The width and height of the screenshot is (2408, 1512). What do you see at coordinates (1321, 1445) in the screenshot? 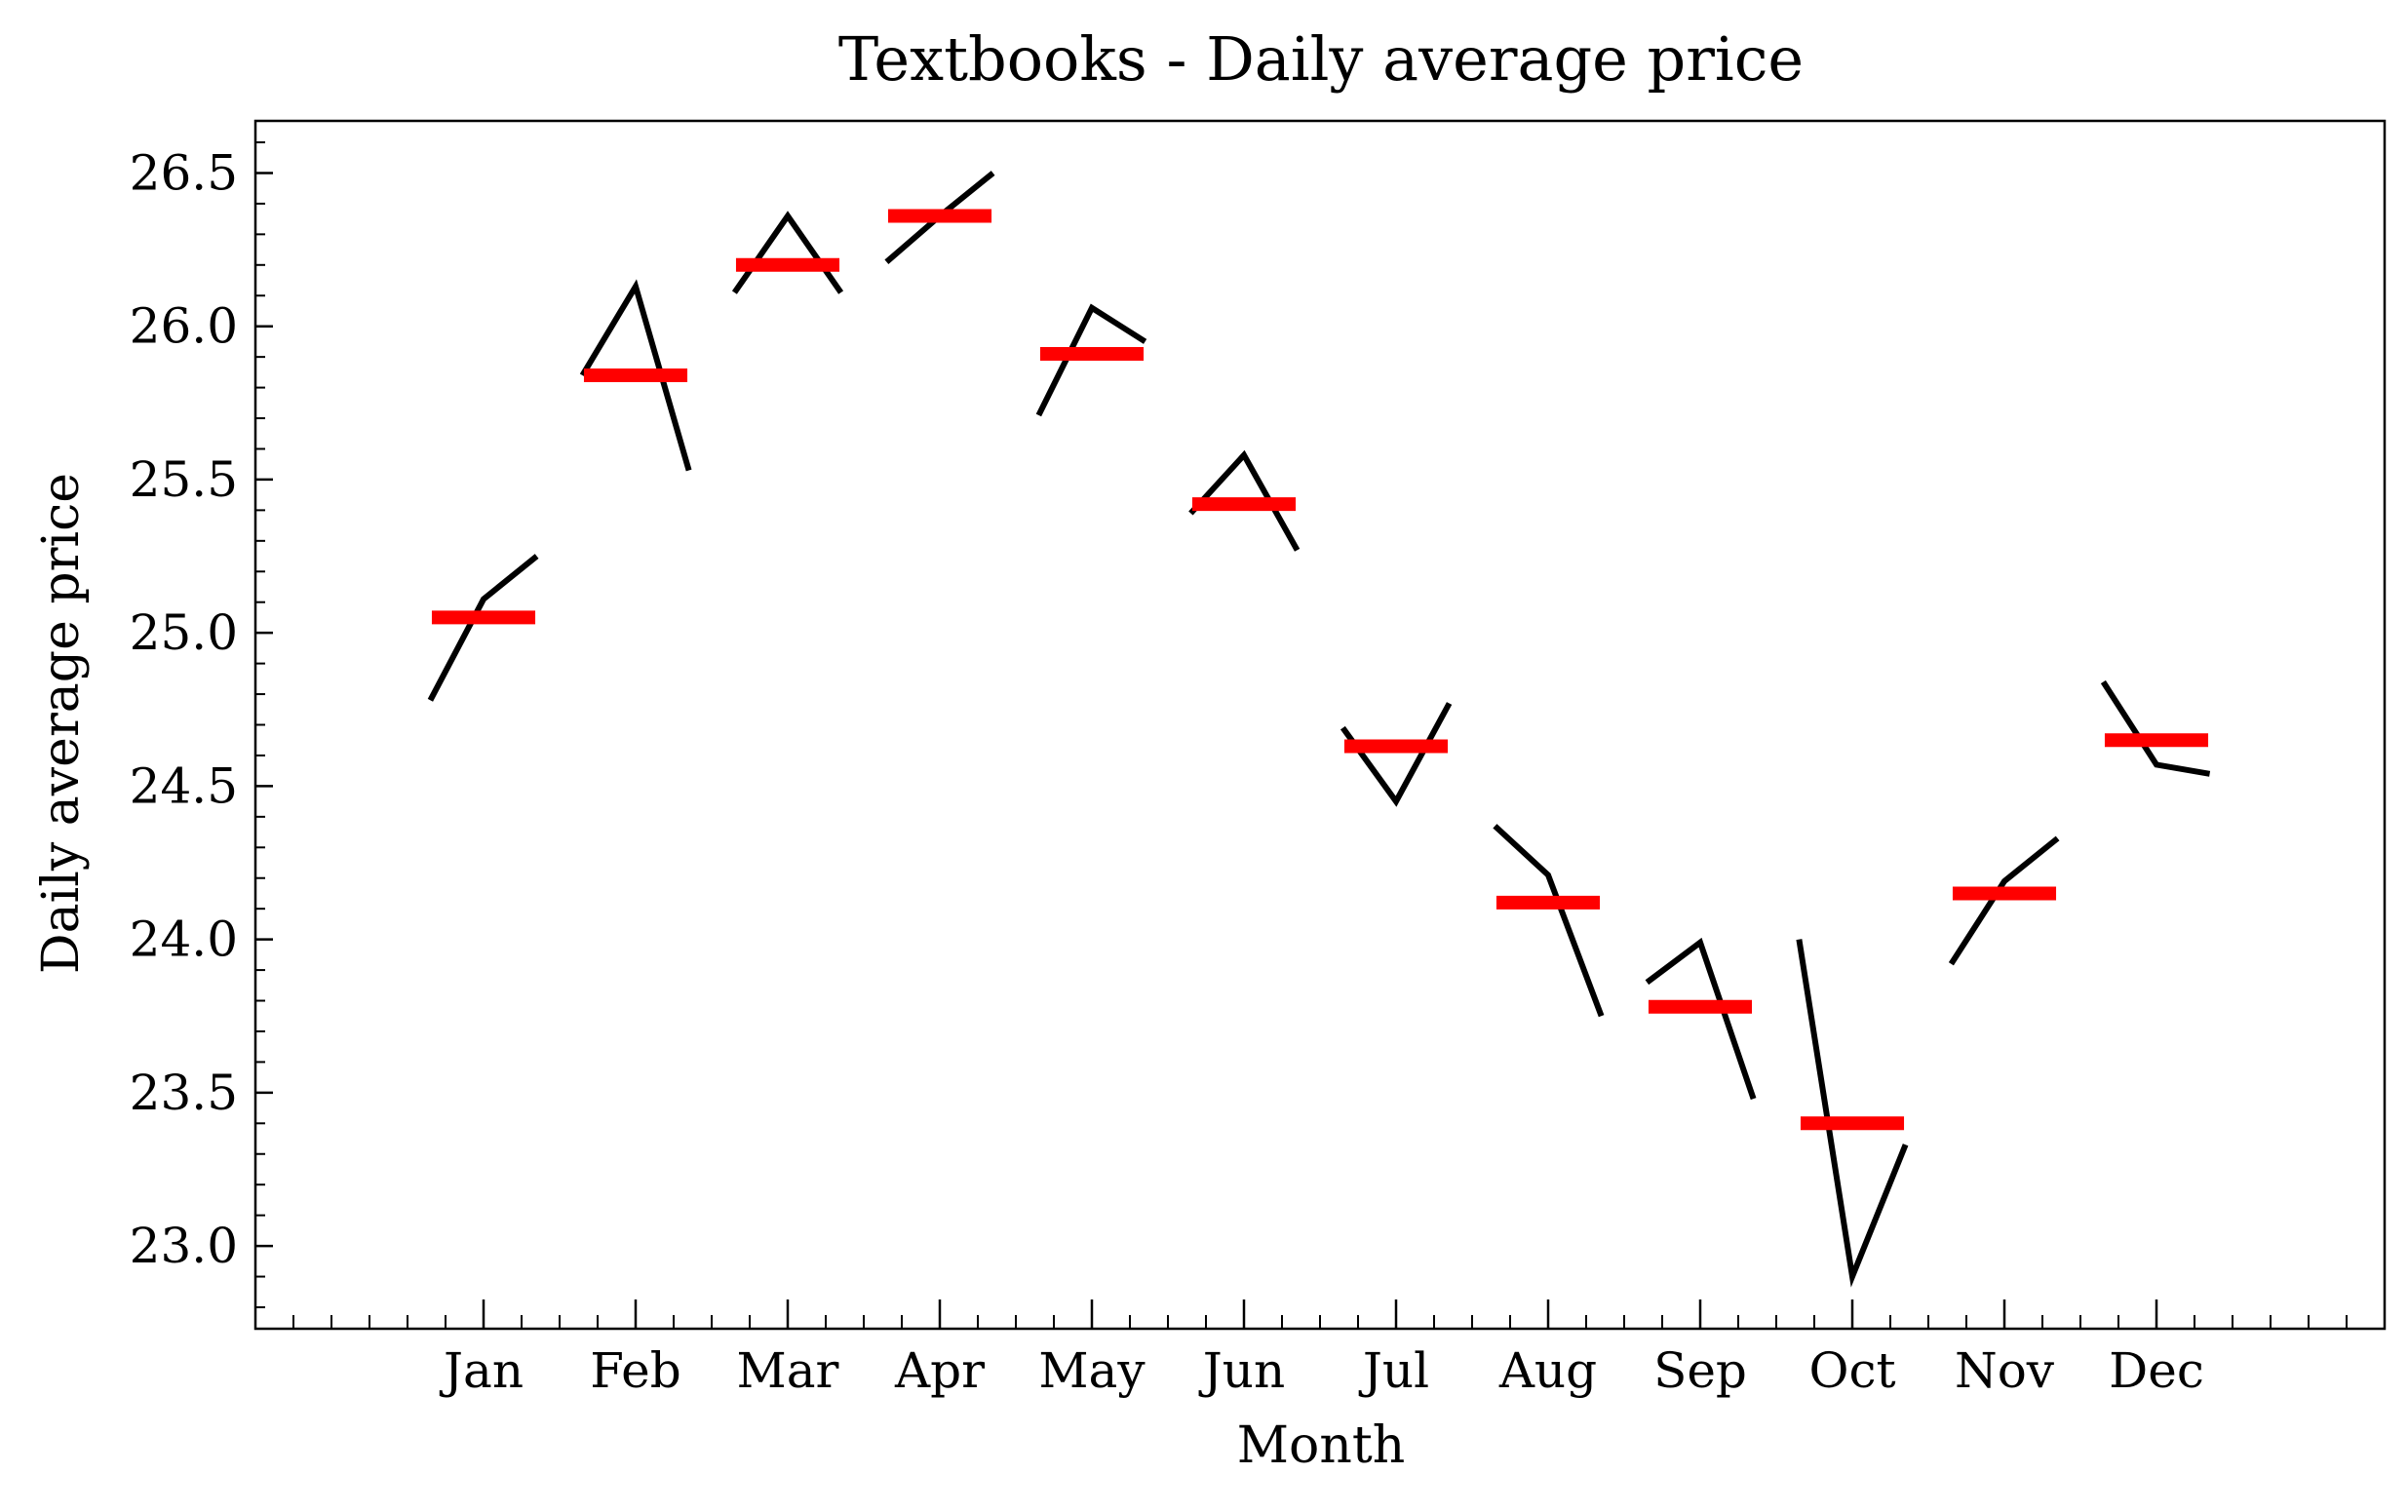
I see `x-axis-label: Month` at bounding box center [1321, 1445].